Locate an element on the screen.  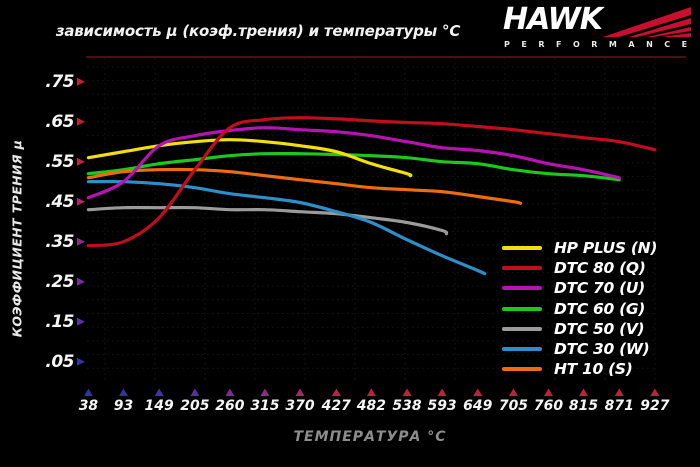
x-axis-title: ТЕМПЕРАТУРА °C is located at coordinates (370, 437).